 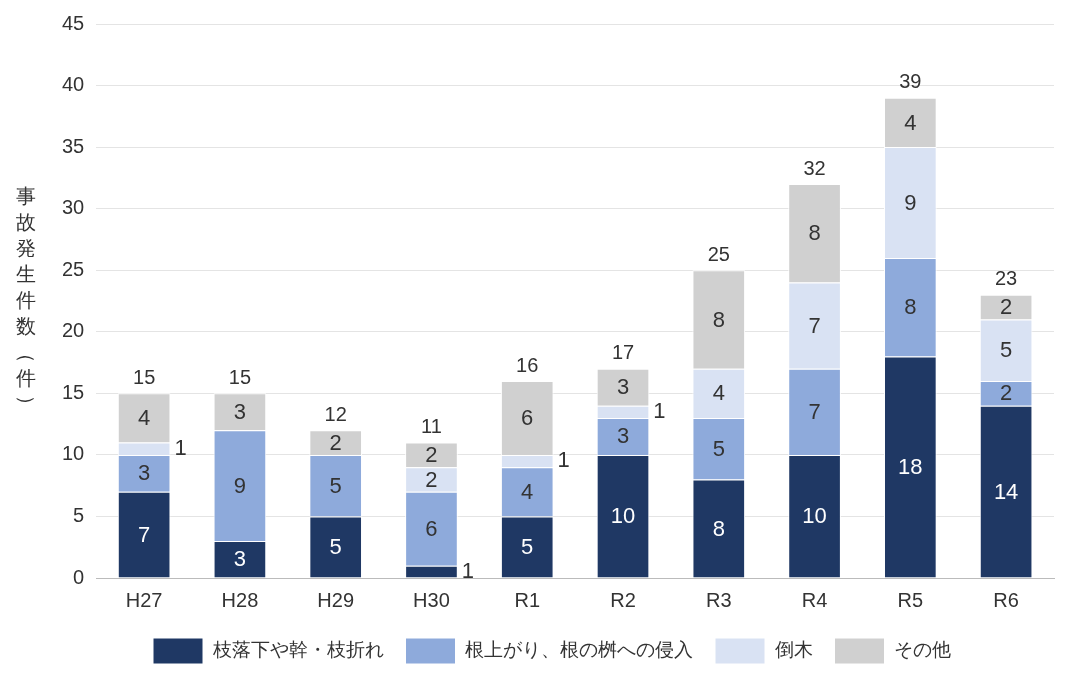 What do you see at coordinates (73, 391) in the screenshot?
I see `y-tick-label: 15` at bounding box center [73, 391].